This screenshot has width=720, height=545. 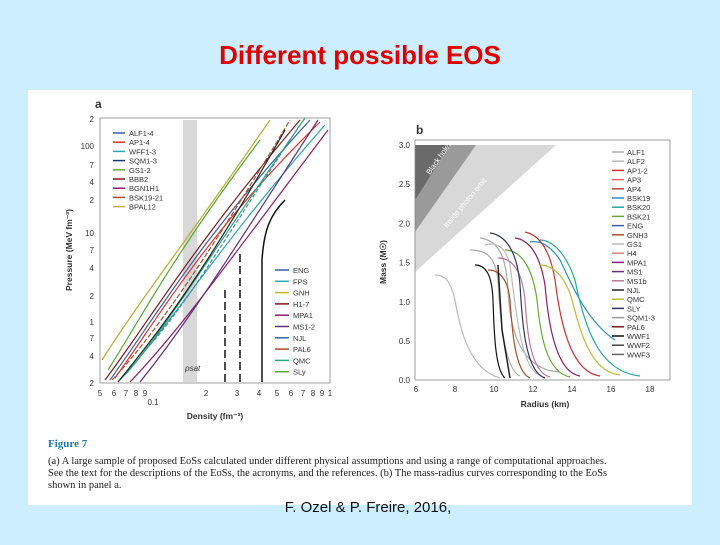 I want to click on legend-label: AP1-4, so click(x=139, y=142).